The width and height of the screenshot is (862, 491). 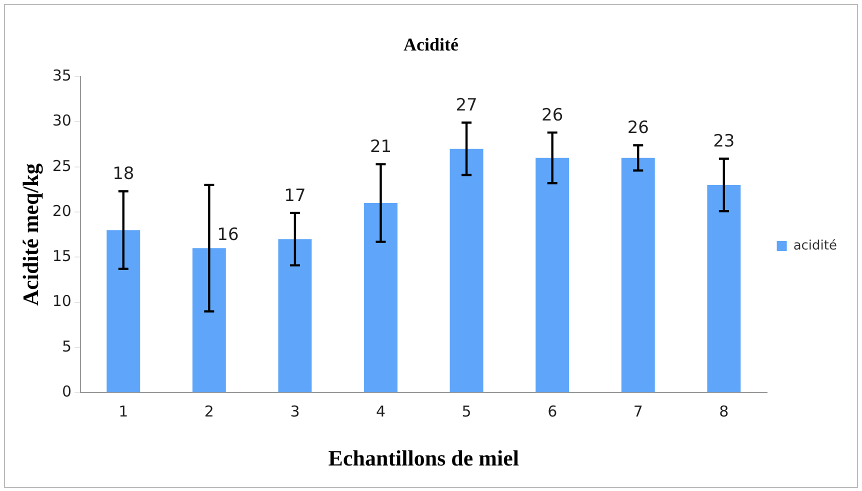 What do you see at coordinates (381, 411) in the screenshot?
I see `x-tick-label: 4` at bounding box center [381, 411].